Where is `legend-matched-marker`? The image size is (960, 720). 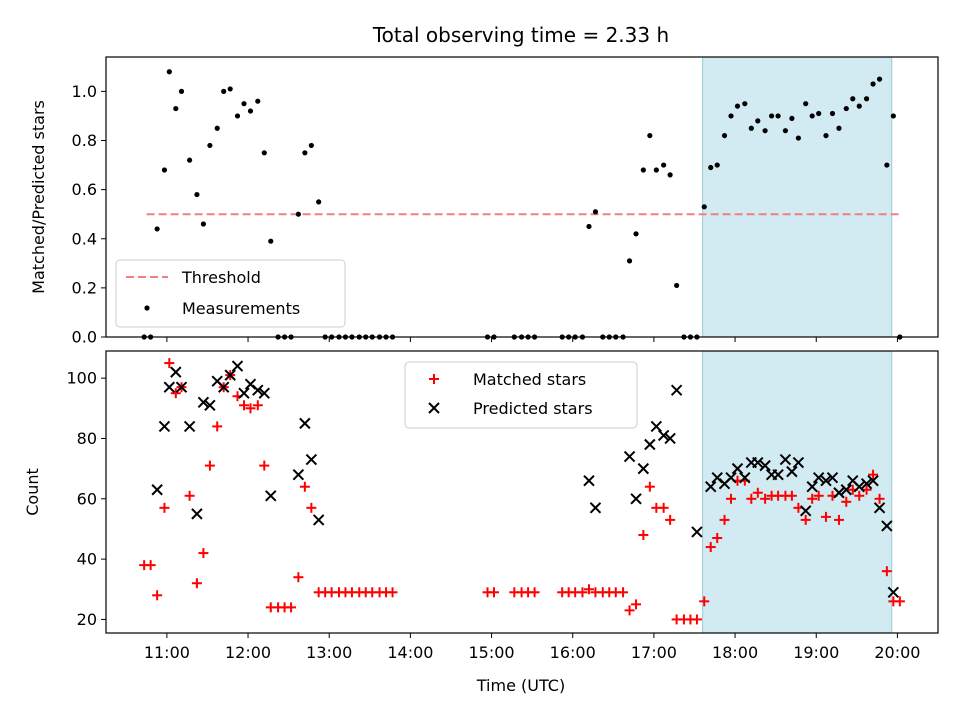
legend-matched-marker is located at coordinates (434, 379).